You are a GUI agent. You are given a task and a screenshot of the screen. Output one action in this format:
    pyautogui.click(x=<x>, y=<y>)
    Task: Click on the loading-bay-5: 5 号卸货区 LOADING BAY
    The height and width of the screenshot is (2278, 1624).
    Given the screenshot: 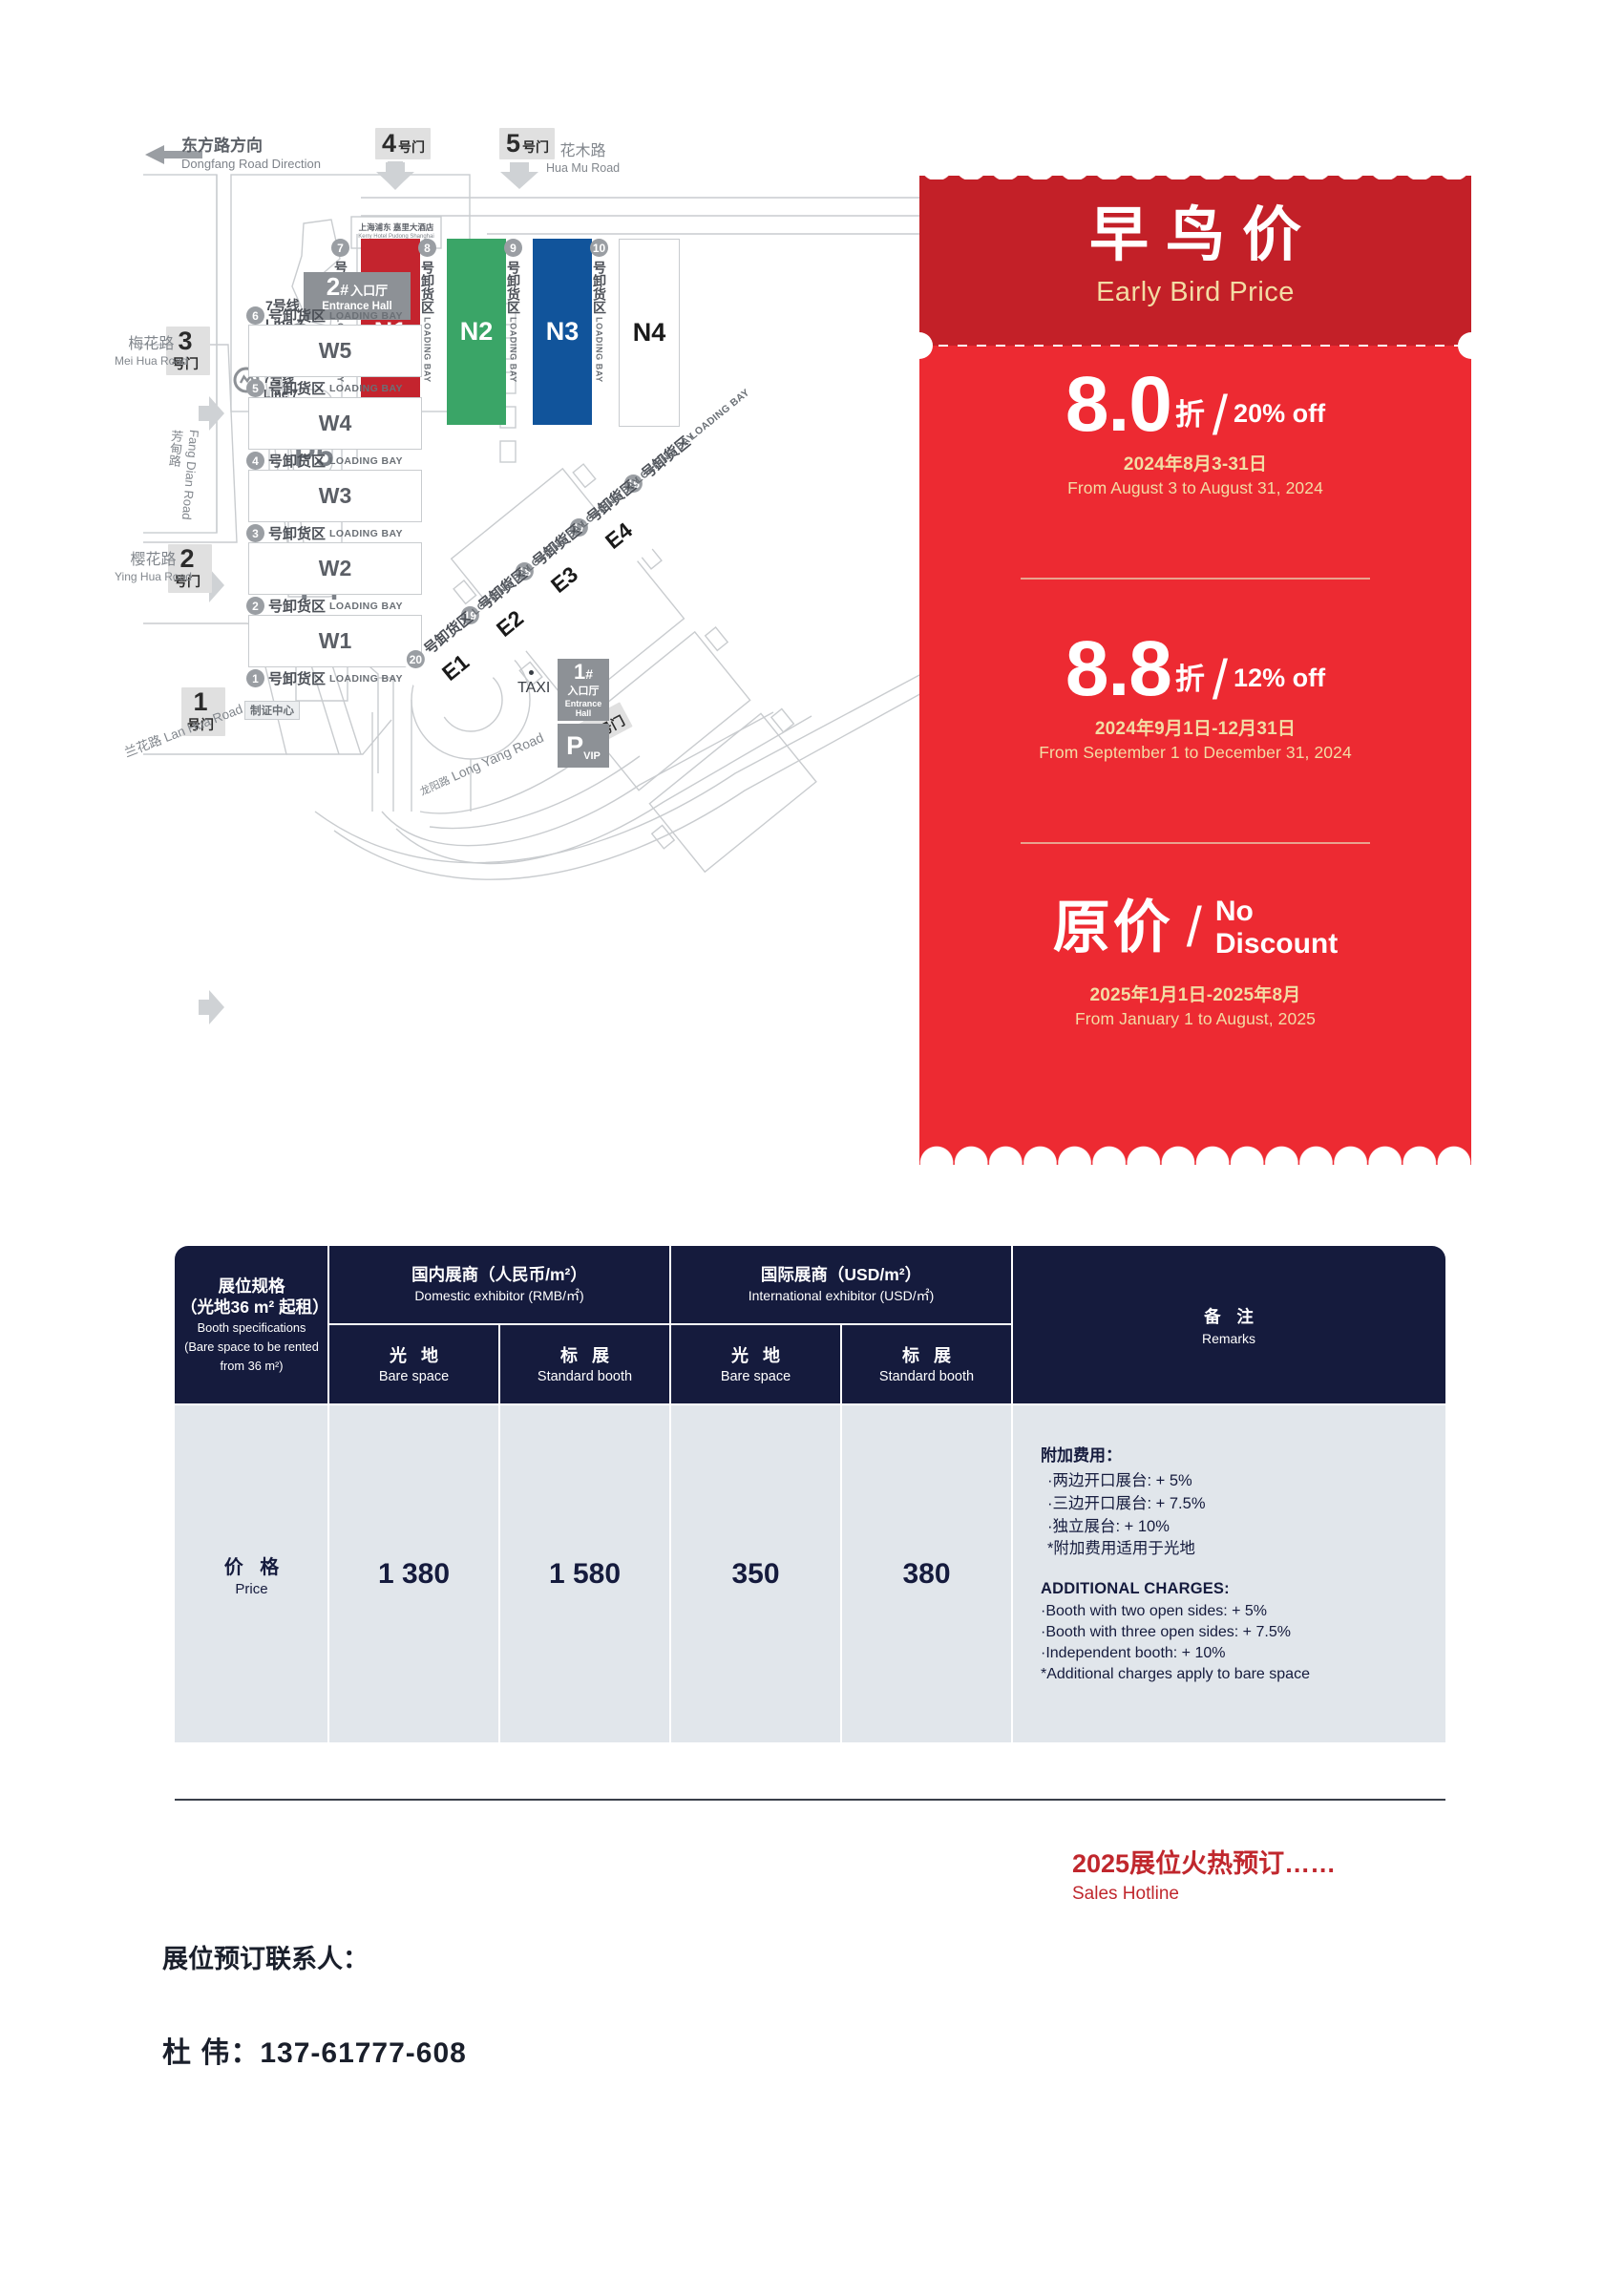 What is the action you would take?
    pyautogui.click(x=324, y=388)
    